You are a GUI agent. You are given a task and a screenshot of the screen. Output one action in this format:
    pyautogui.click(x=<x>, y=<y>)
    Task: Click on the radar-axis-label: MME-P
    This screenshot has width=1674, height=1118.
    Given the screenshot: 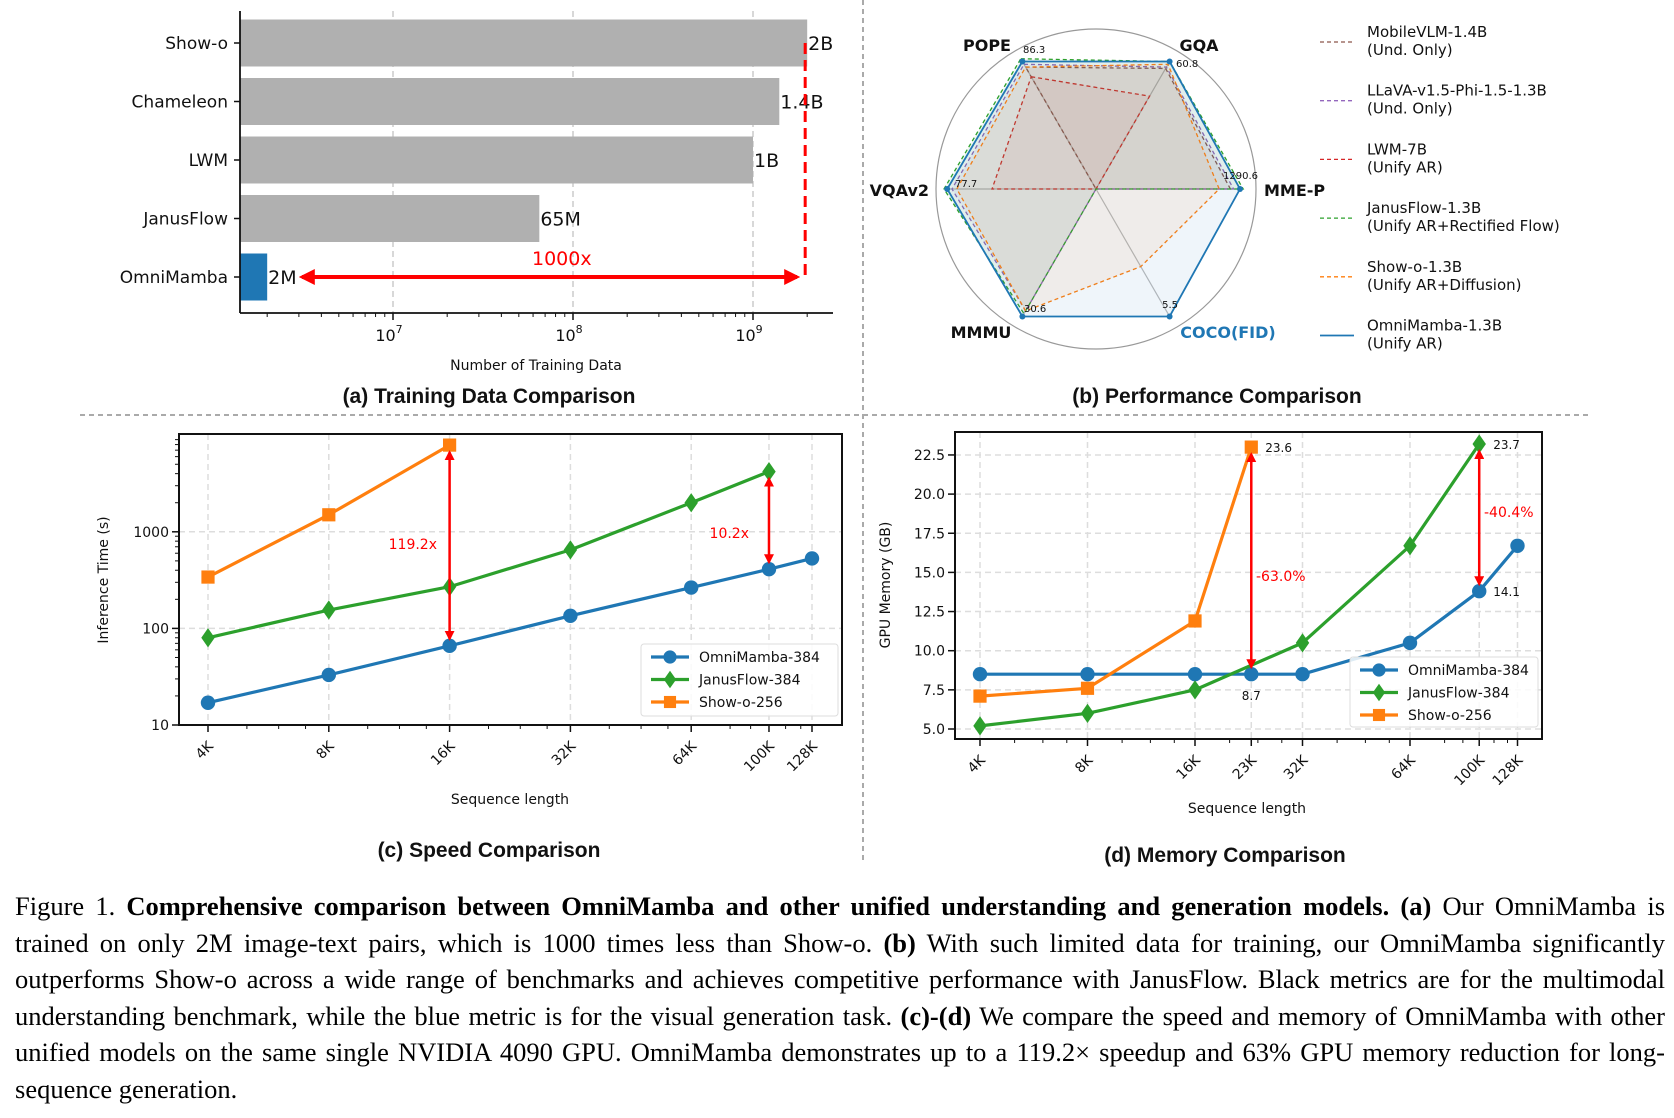 What is the action you would take?
    pyautogui.click(x=1294, y=190)
    